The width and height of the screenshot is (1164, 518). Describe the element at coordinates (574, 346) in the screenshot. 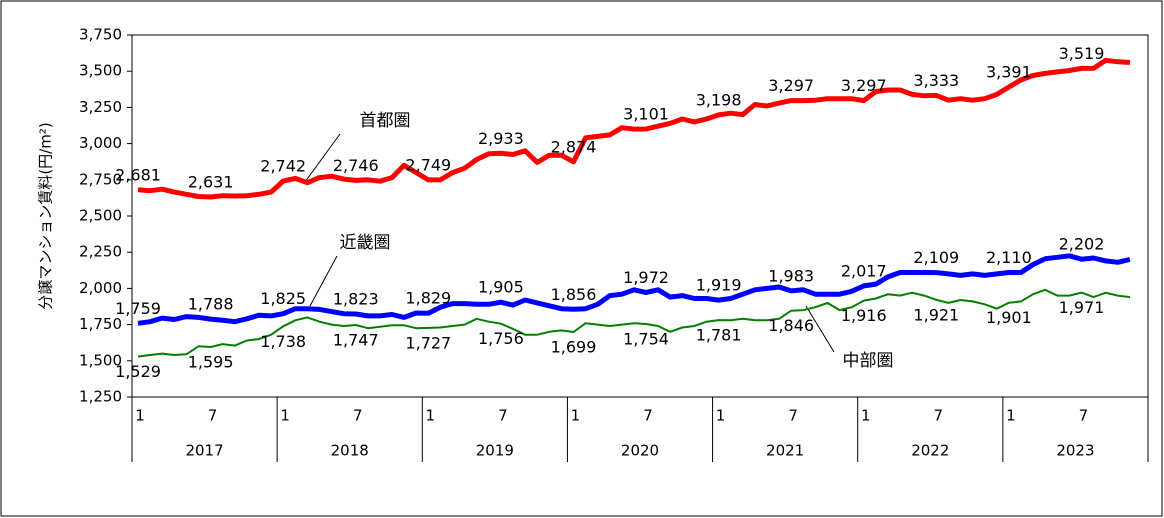

I see `data-label: 1,699` at that location.